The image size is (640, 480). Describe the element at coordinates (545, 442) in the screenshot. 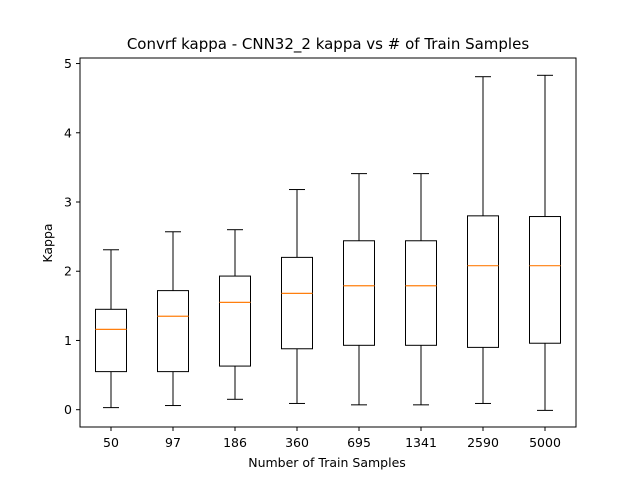

I see `x-tick-label: 5000` at that location.